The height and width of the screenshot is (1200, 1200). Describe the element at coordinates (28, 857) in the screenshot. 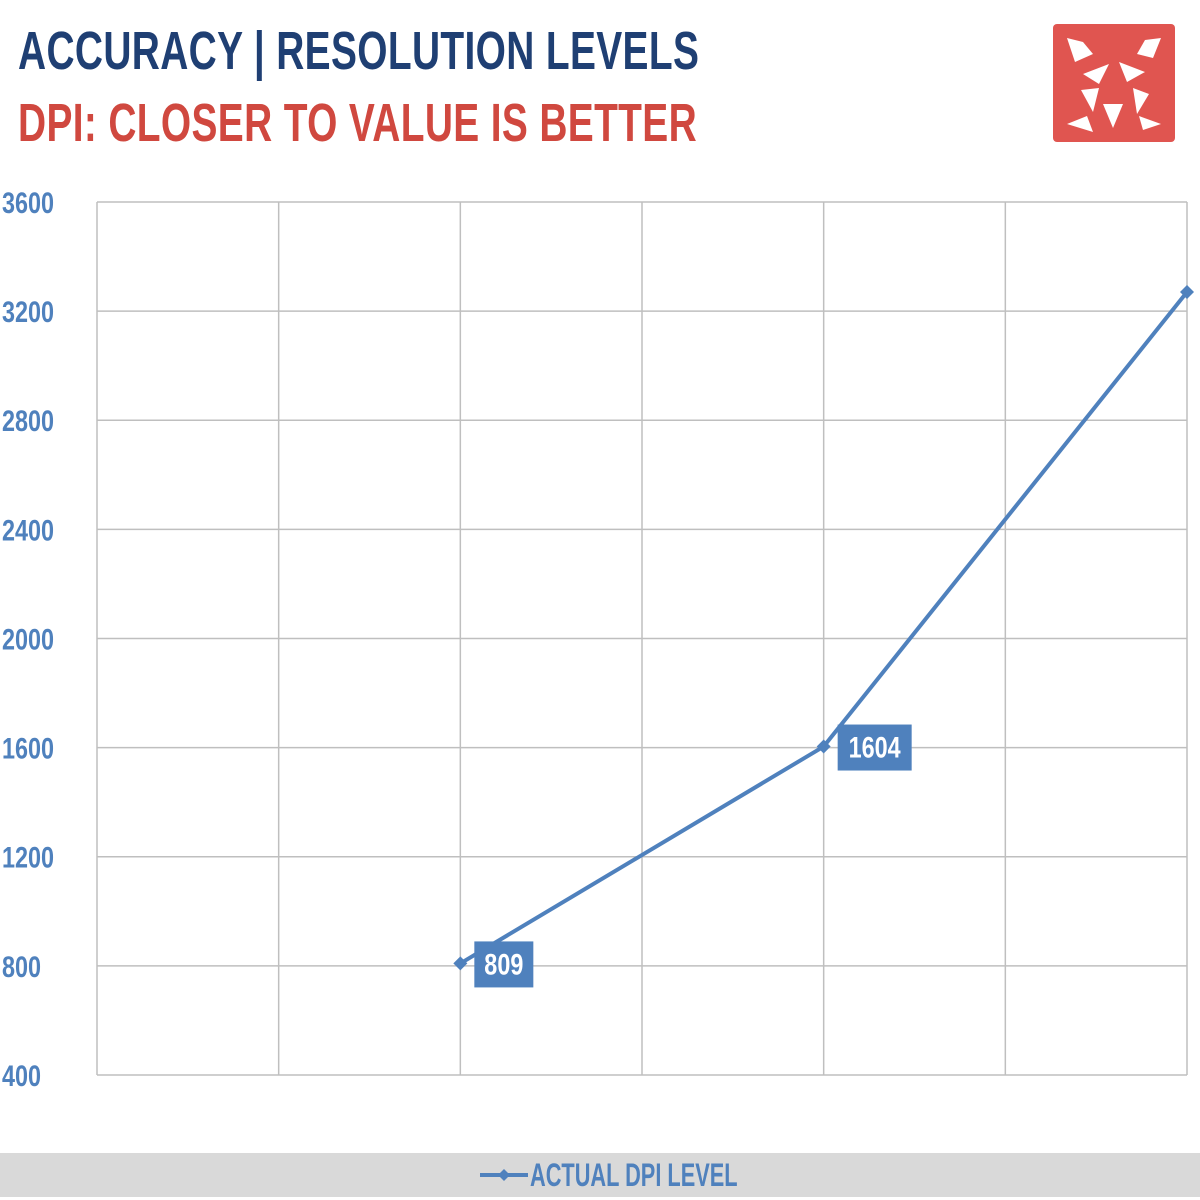

I see `y-tick-label: 1200` at that location.